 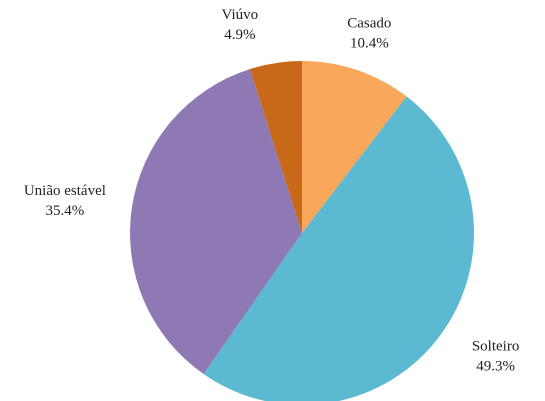 I want to click on slice-label: União estável, so click(x=65, y=191).